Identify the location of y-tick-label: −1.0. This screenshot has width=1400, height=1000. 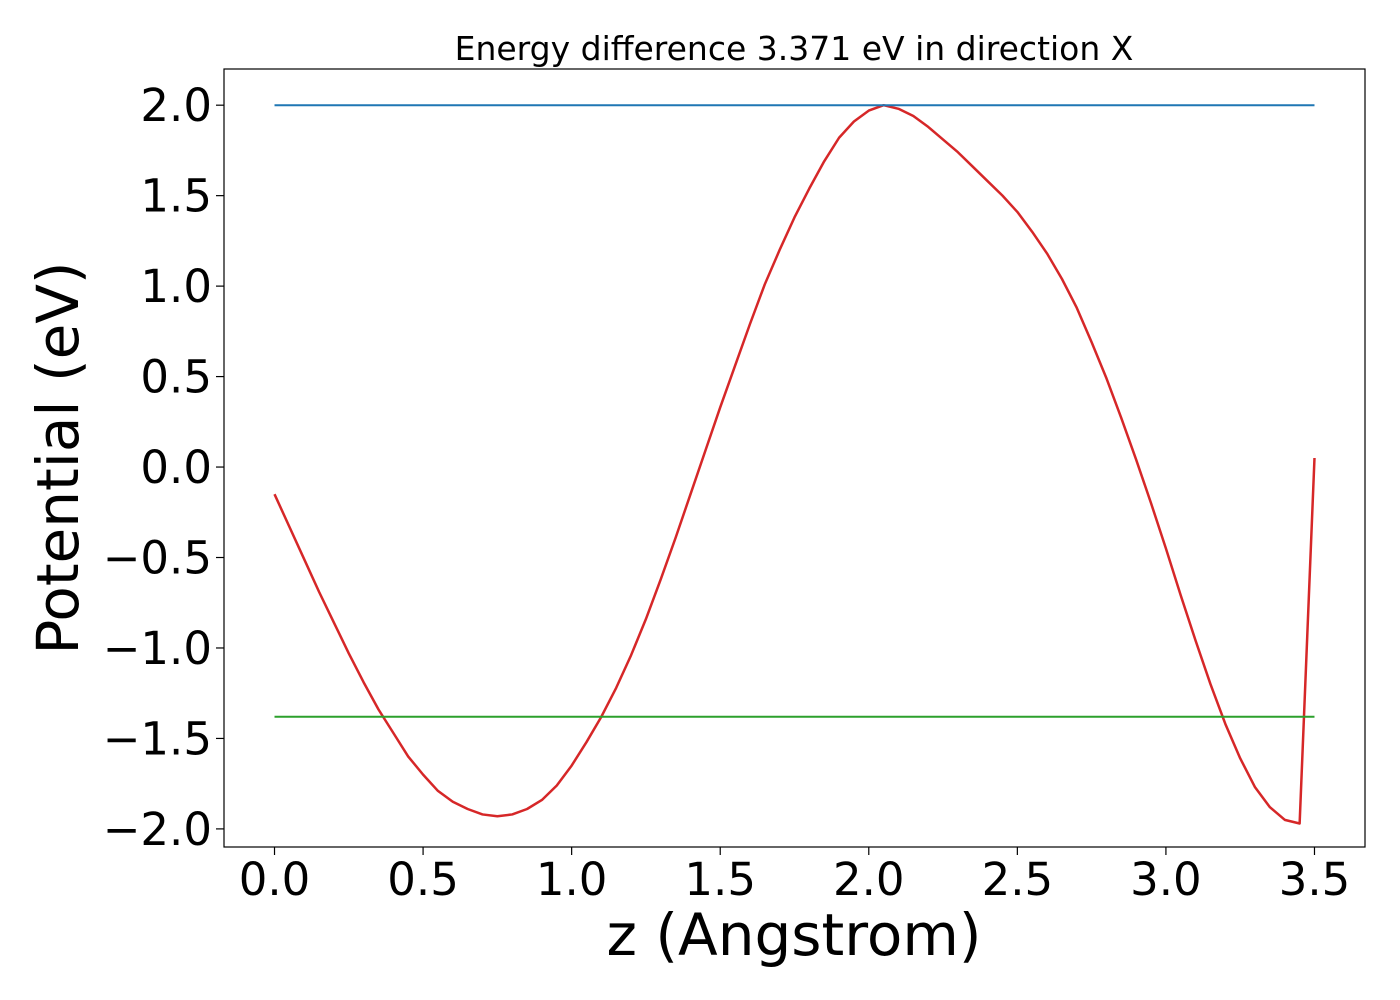
(157, 648).